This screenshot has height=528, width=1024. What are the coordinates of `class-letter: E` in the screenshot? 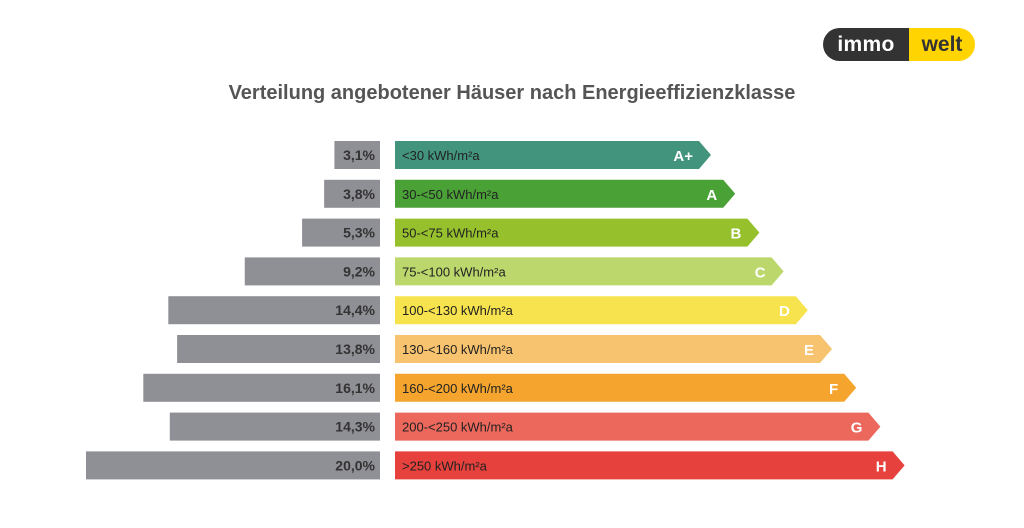 It's located at (809, 350).